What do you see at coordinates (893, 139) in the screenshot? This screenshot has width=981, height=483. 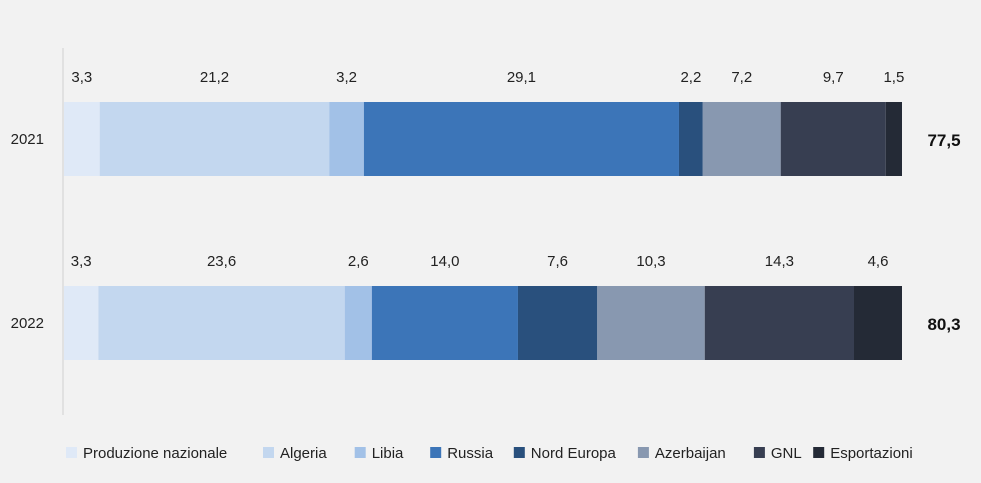 I see `bar-esportazioni-2021` at bounding box center [893, 139].